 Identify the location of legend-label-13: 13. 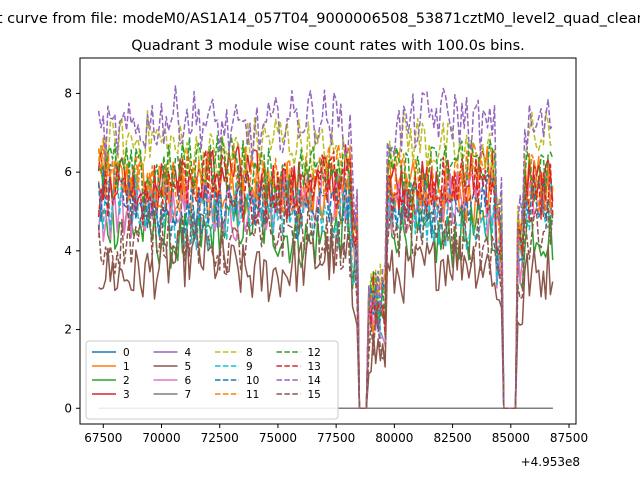
(314, 367).